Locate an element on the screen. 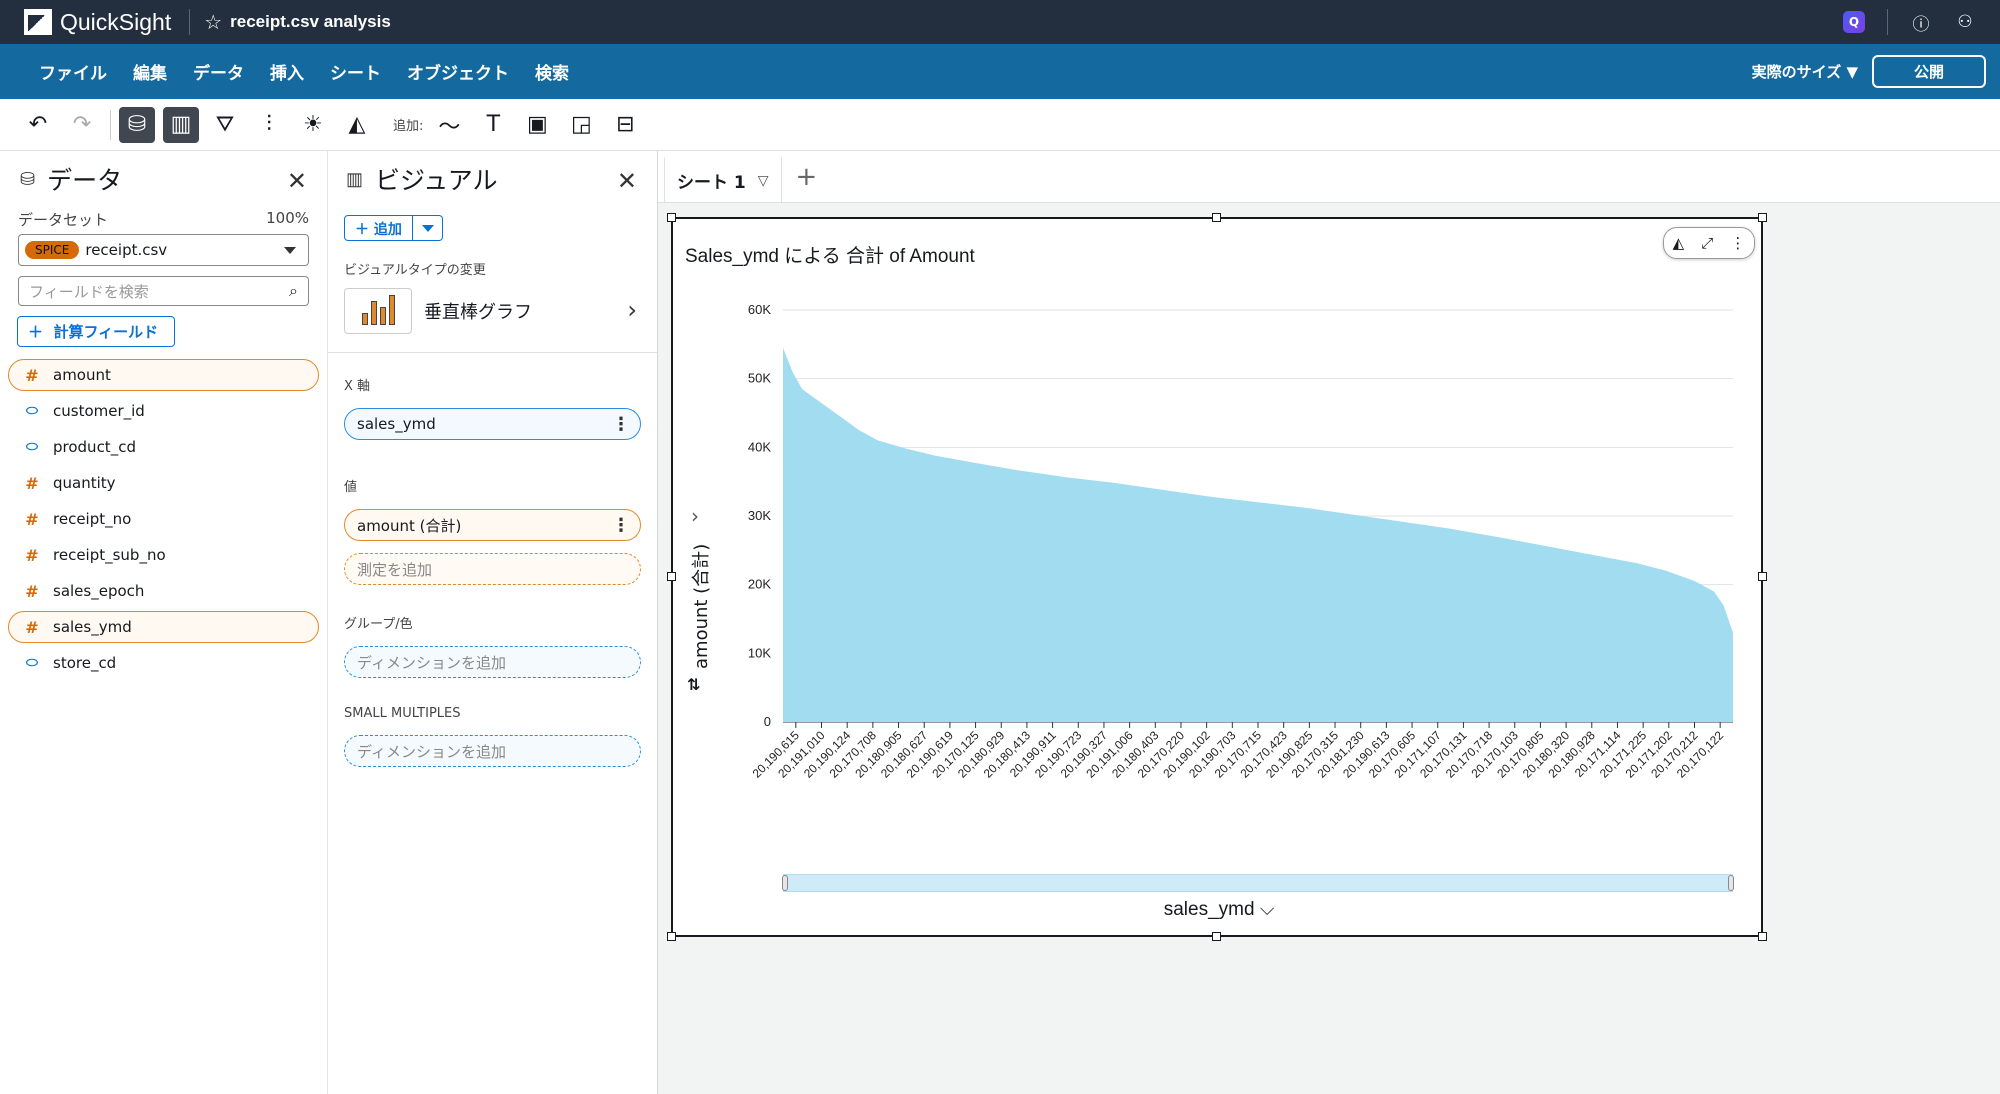 This screenshot has width=2000, height=1094. insight-icon: ◭ is located at coordinates (1678, 243).